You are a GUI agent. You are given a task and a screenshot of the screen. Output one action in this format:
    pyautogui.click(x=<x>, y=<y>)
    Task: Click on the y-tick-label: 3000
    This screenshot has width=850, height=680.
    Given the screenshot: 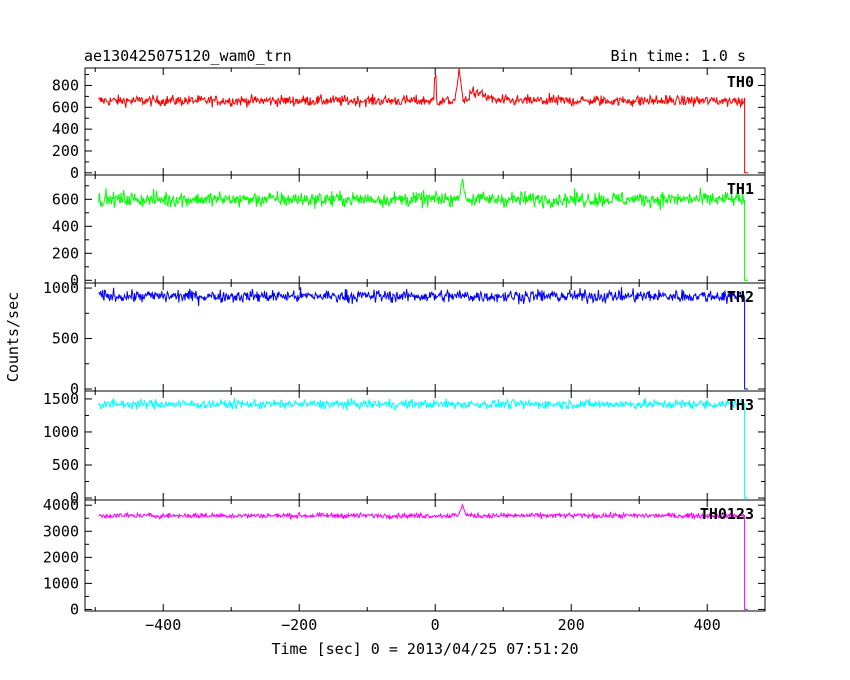 What is the action you would take?
    pyautogui.click(x=61, y=531)
    